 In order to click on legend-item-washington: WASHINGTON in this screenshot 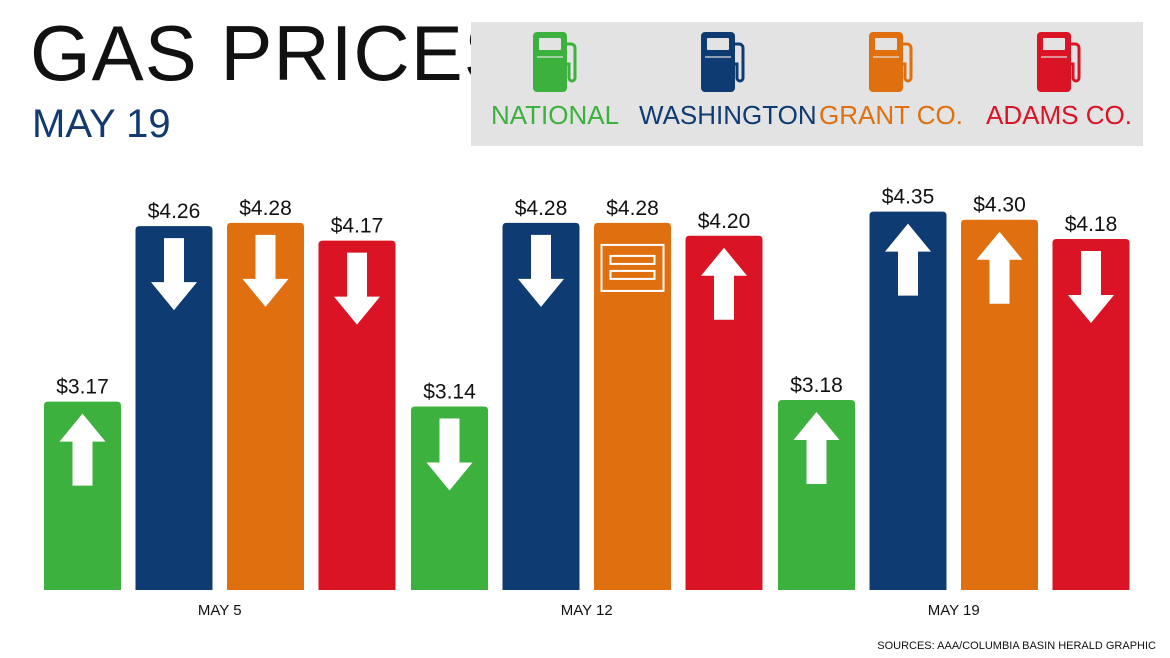, I will do `click(728, 84)`.